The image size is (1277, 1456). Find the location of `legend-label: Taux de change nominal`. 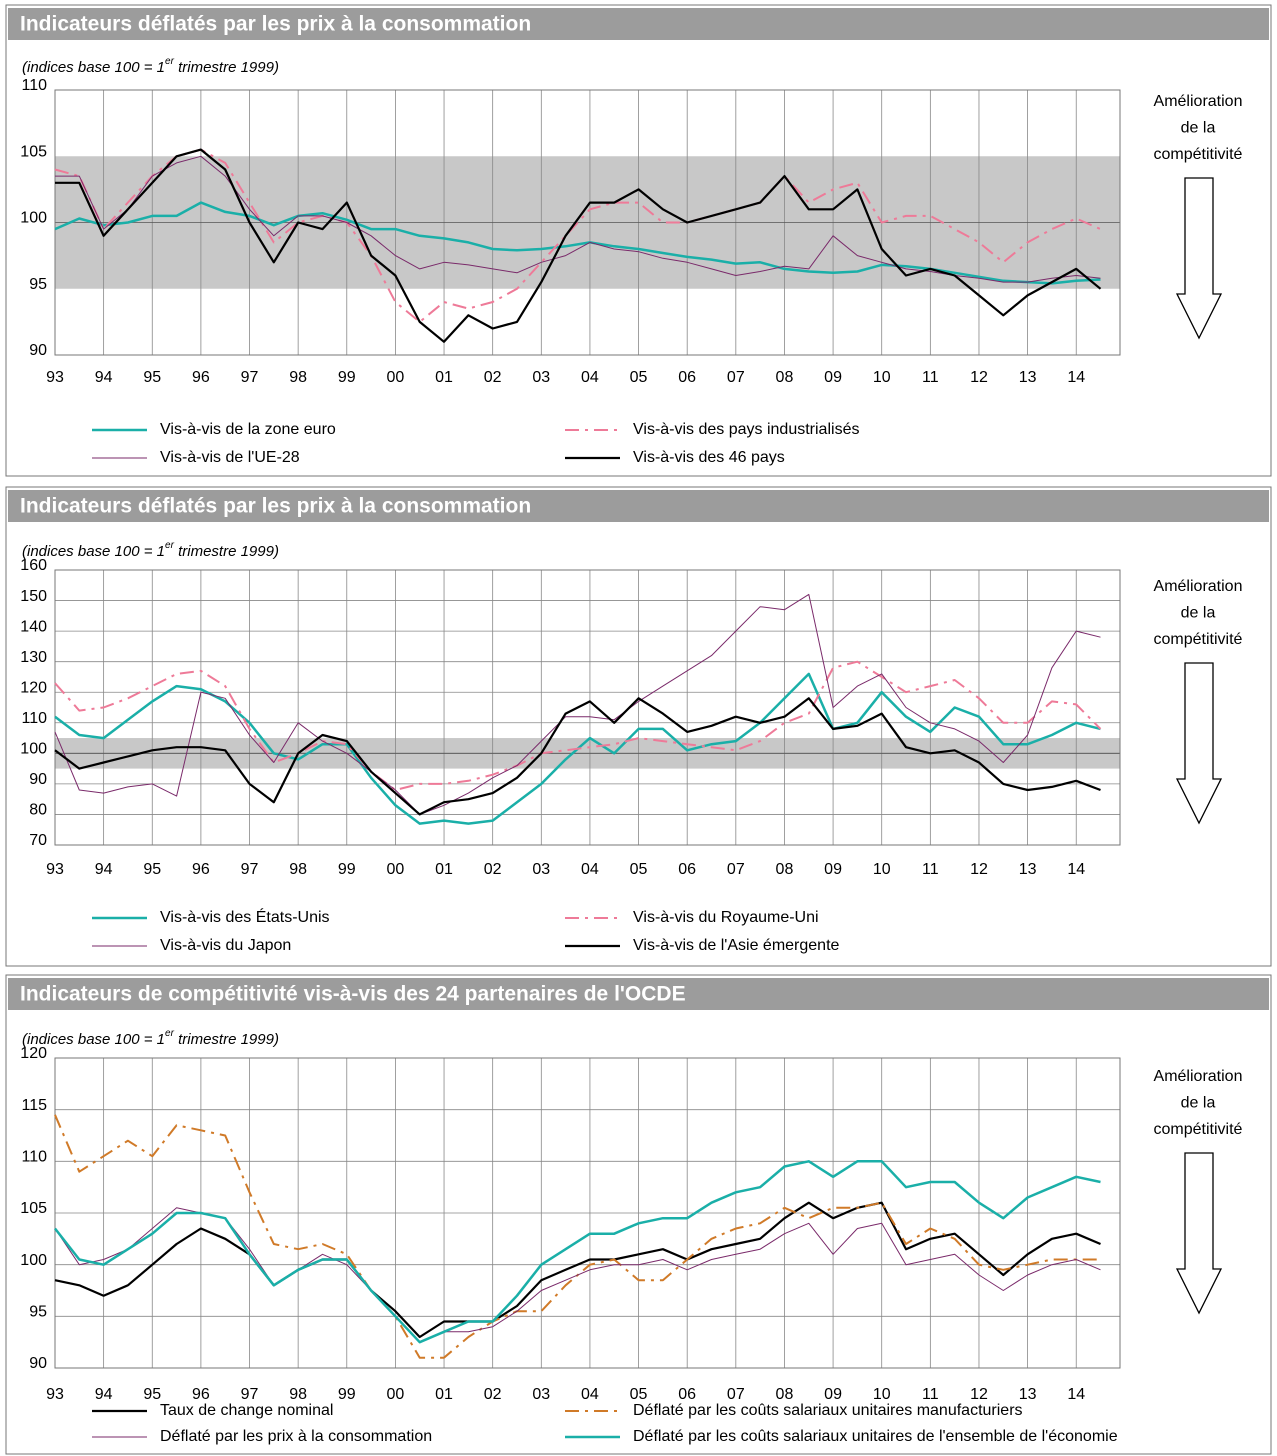

legend-label: Taux de change nominal is located at coordinates (246, 1410).